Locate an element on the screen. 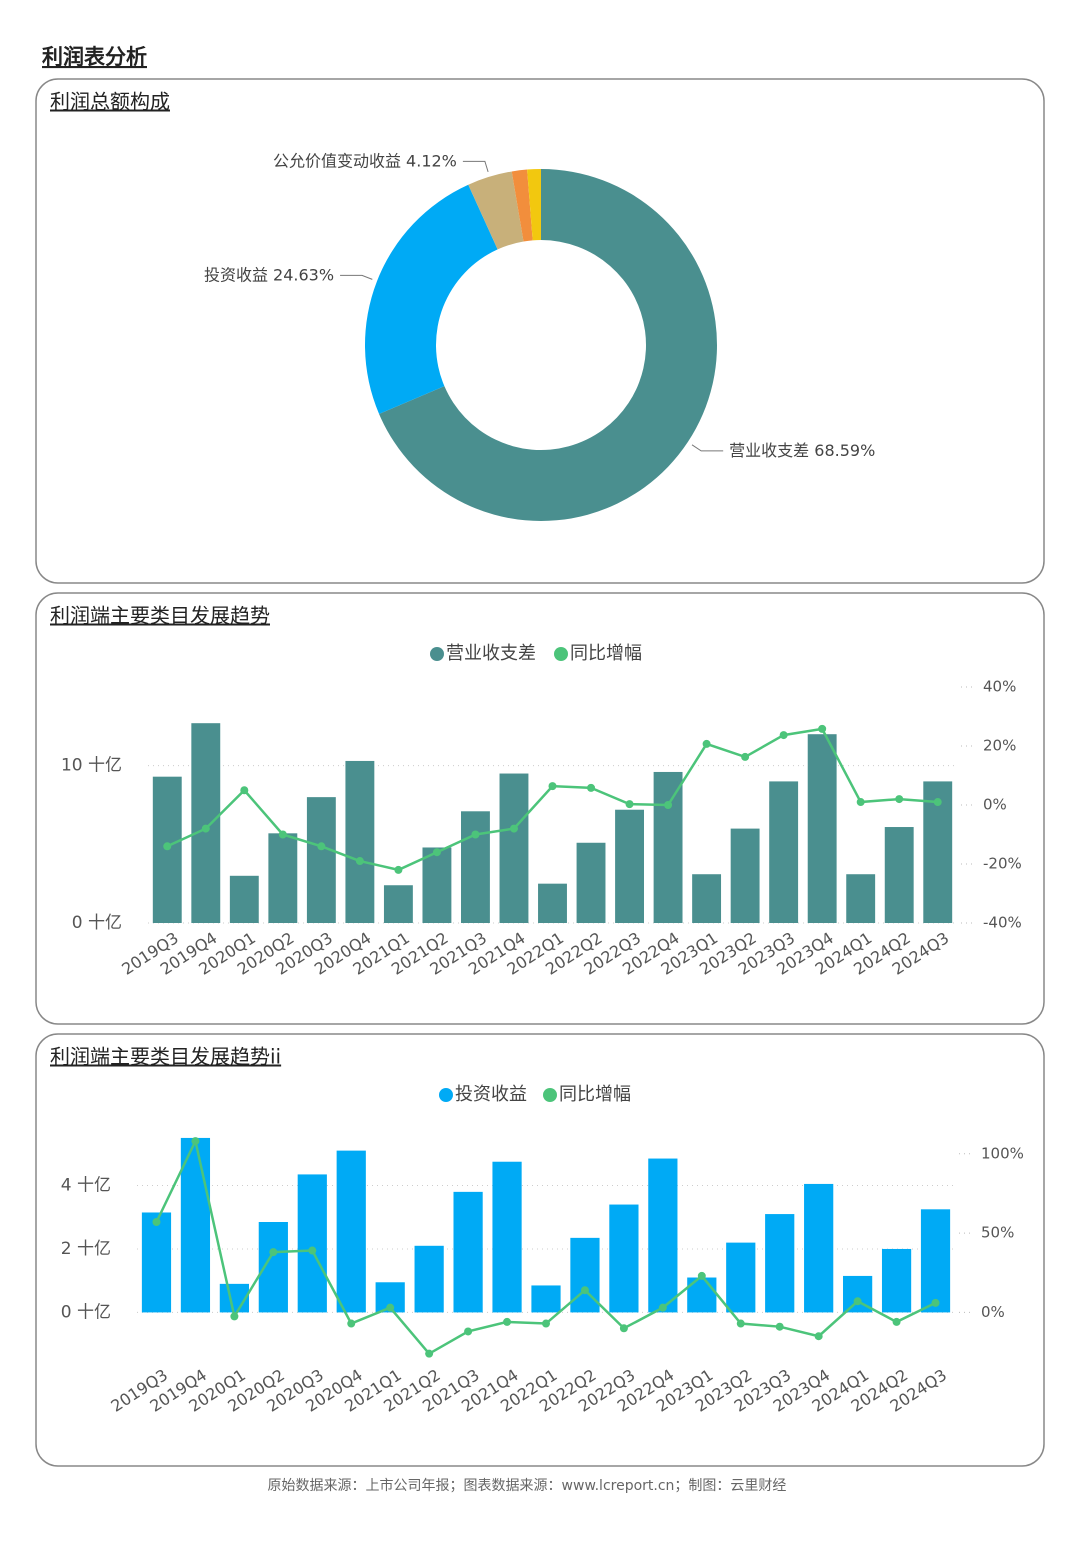 The width and height of the screenshot is (1080, 1544). slice-label: 投资收益 24.63% is located at coordinates (269, 274).